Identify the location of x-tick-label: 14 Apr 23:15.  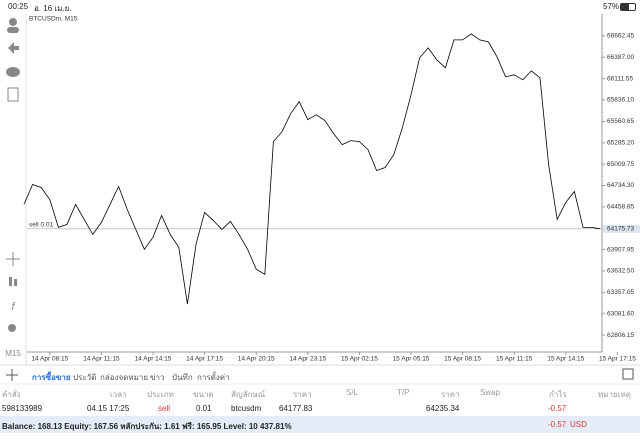
(307, 359).